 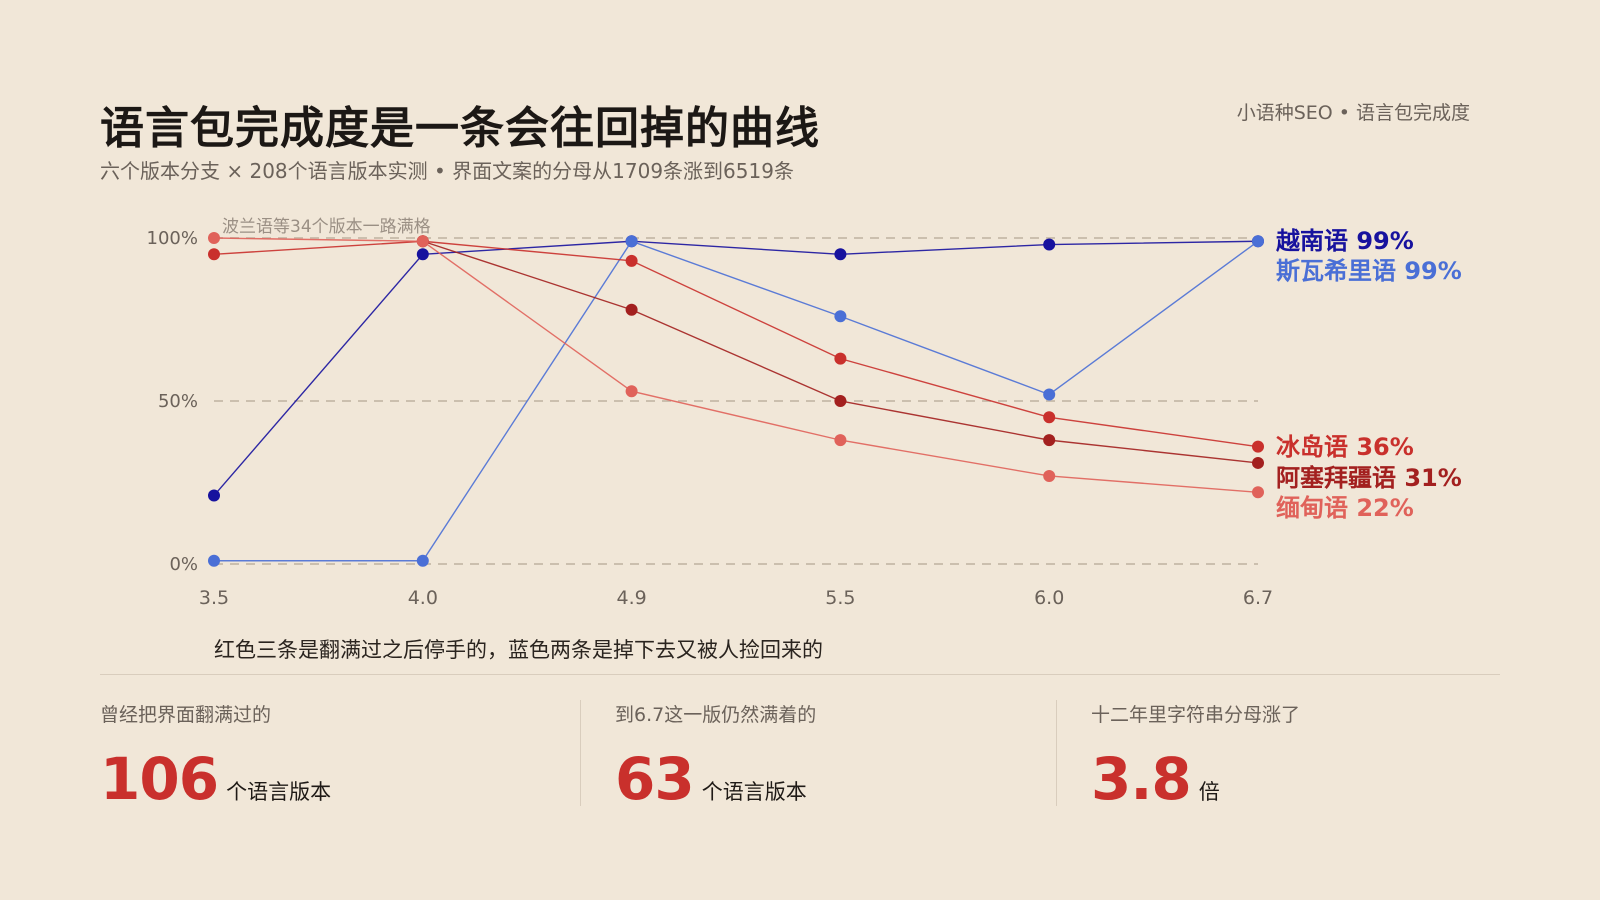 I want to click on stat-label: 曾经把界面翻满过的, so click(x=186, y=715).